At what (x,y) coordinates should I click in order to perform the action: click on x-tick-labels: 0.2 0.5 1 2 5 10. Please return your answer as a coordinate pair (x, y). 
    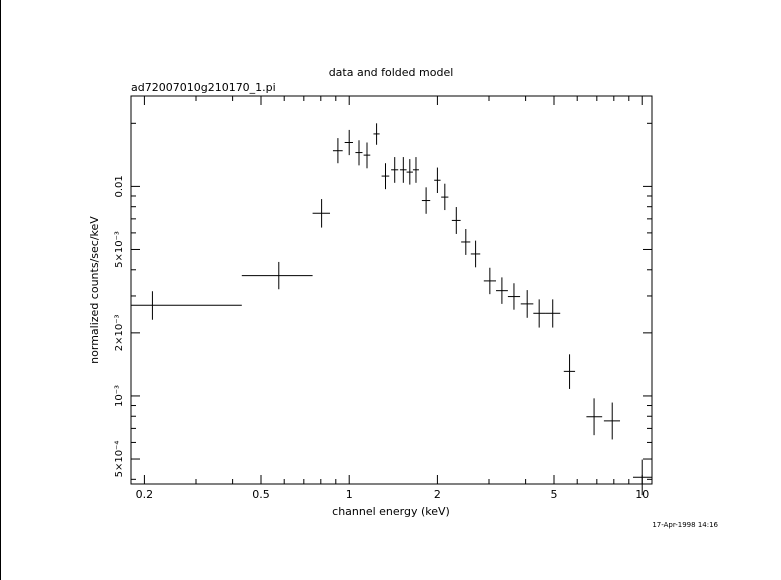
    Looking at the image, I should click on (393, 494).